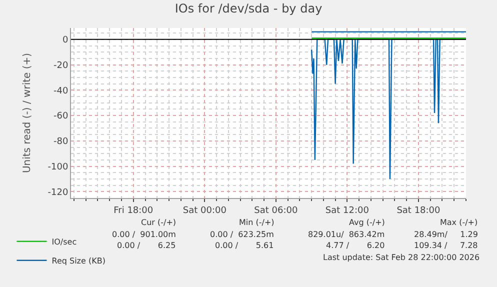  Describe the element at coordinates (60, 91) in the screenshot. I see `y-tick-label: -40` at that location.